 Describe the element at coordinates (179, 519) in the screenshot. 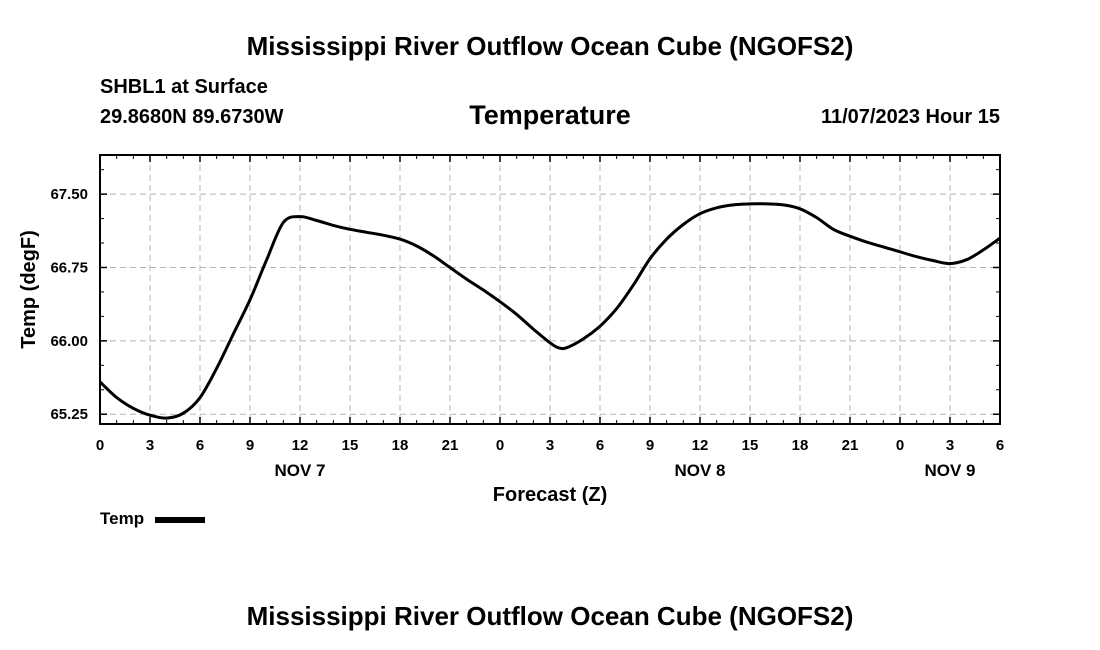

I see `legend-line-swatch` at that location.